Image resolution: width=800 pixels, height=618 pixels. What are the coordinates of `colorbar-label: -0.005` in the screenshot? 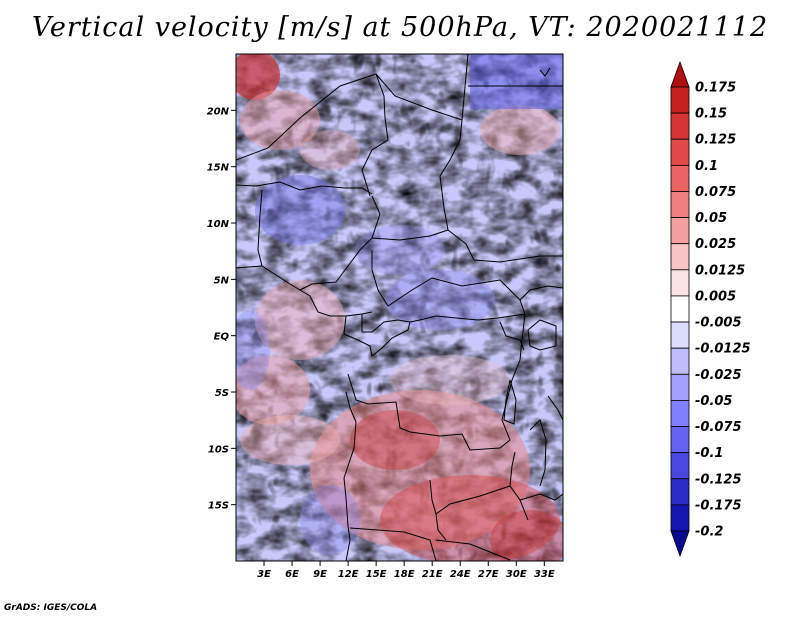 It's located at (718, 323).